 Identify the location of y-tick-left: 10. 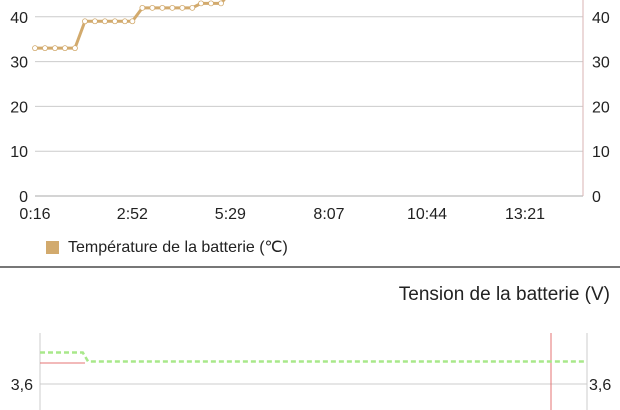
(19, 152).